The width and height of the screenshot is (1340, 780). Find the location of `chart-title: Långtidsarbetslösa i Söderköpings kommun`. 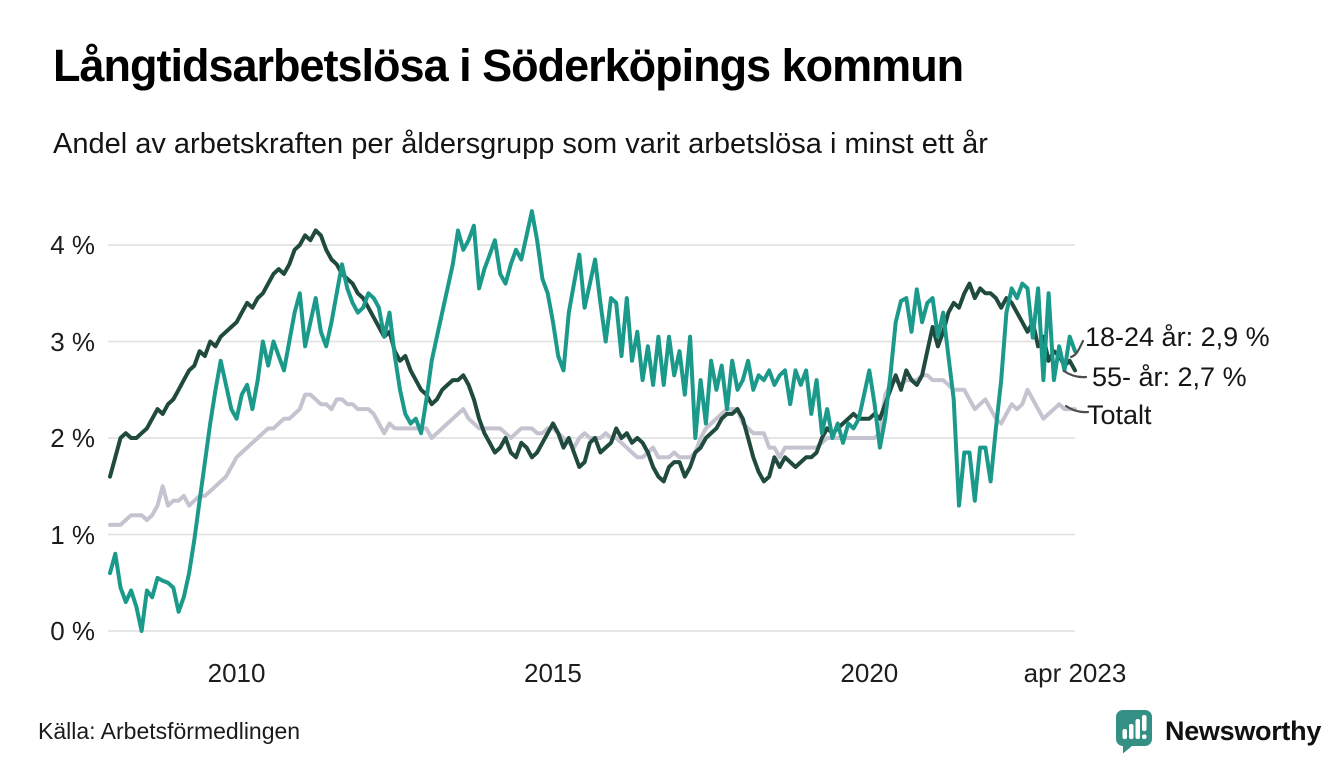

chart-title: Långtidsarbetslösa i Söderköpings kommun is located at coordinates (508, 65).